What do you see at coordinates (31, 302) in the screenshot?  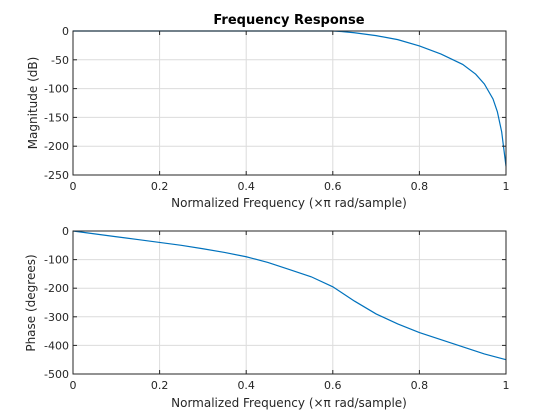 I see `phase-y-axis-label: Phase (degrees)` at bounding box center [31, 302].